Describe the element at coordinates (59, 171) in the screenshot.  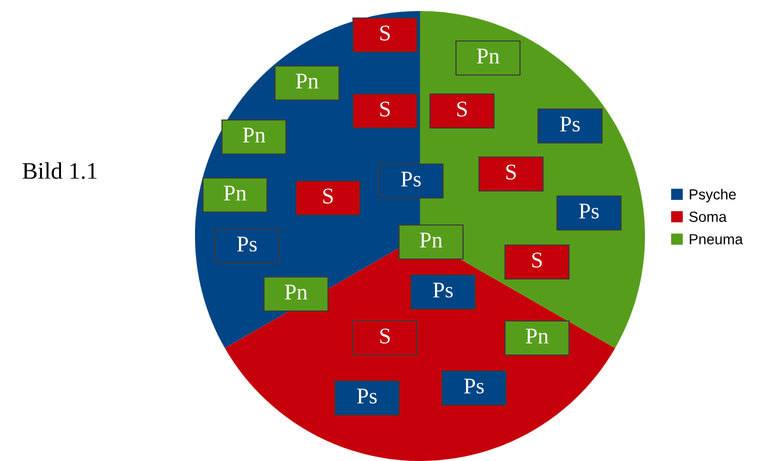
I see `text: Bild 1.1` at that location.